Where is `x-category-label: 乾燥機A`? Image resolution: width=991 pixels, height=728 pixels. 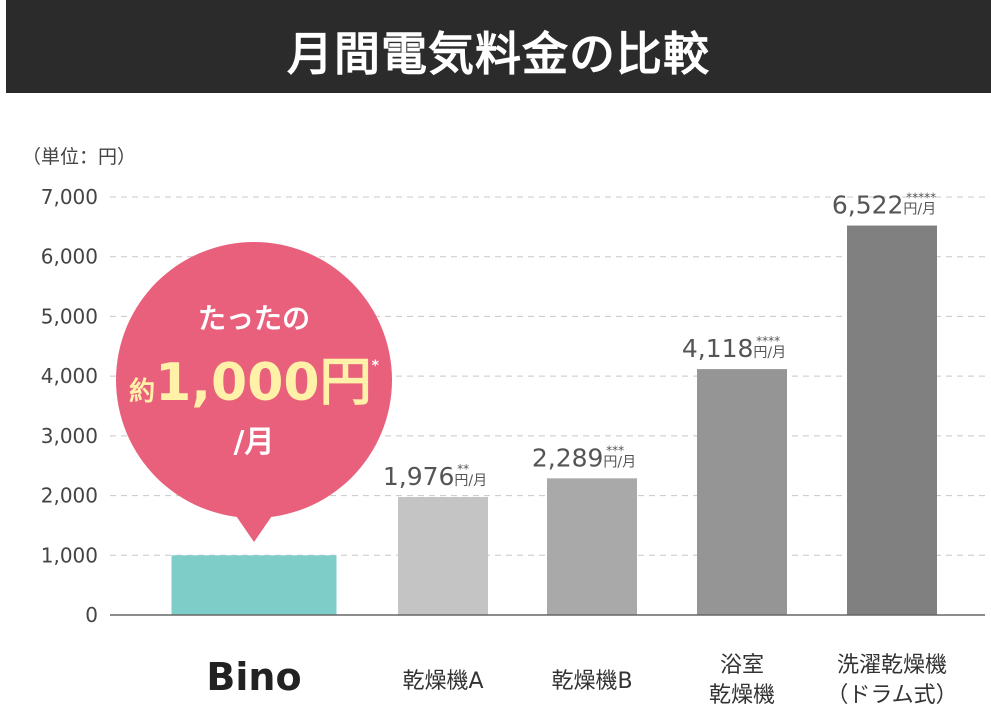 x-category-label: 乾燥機A is located at coordinates (442, 681).